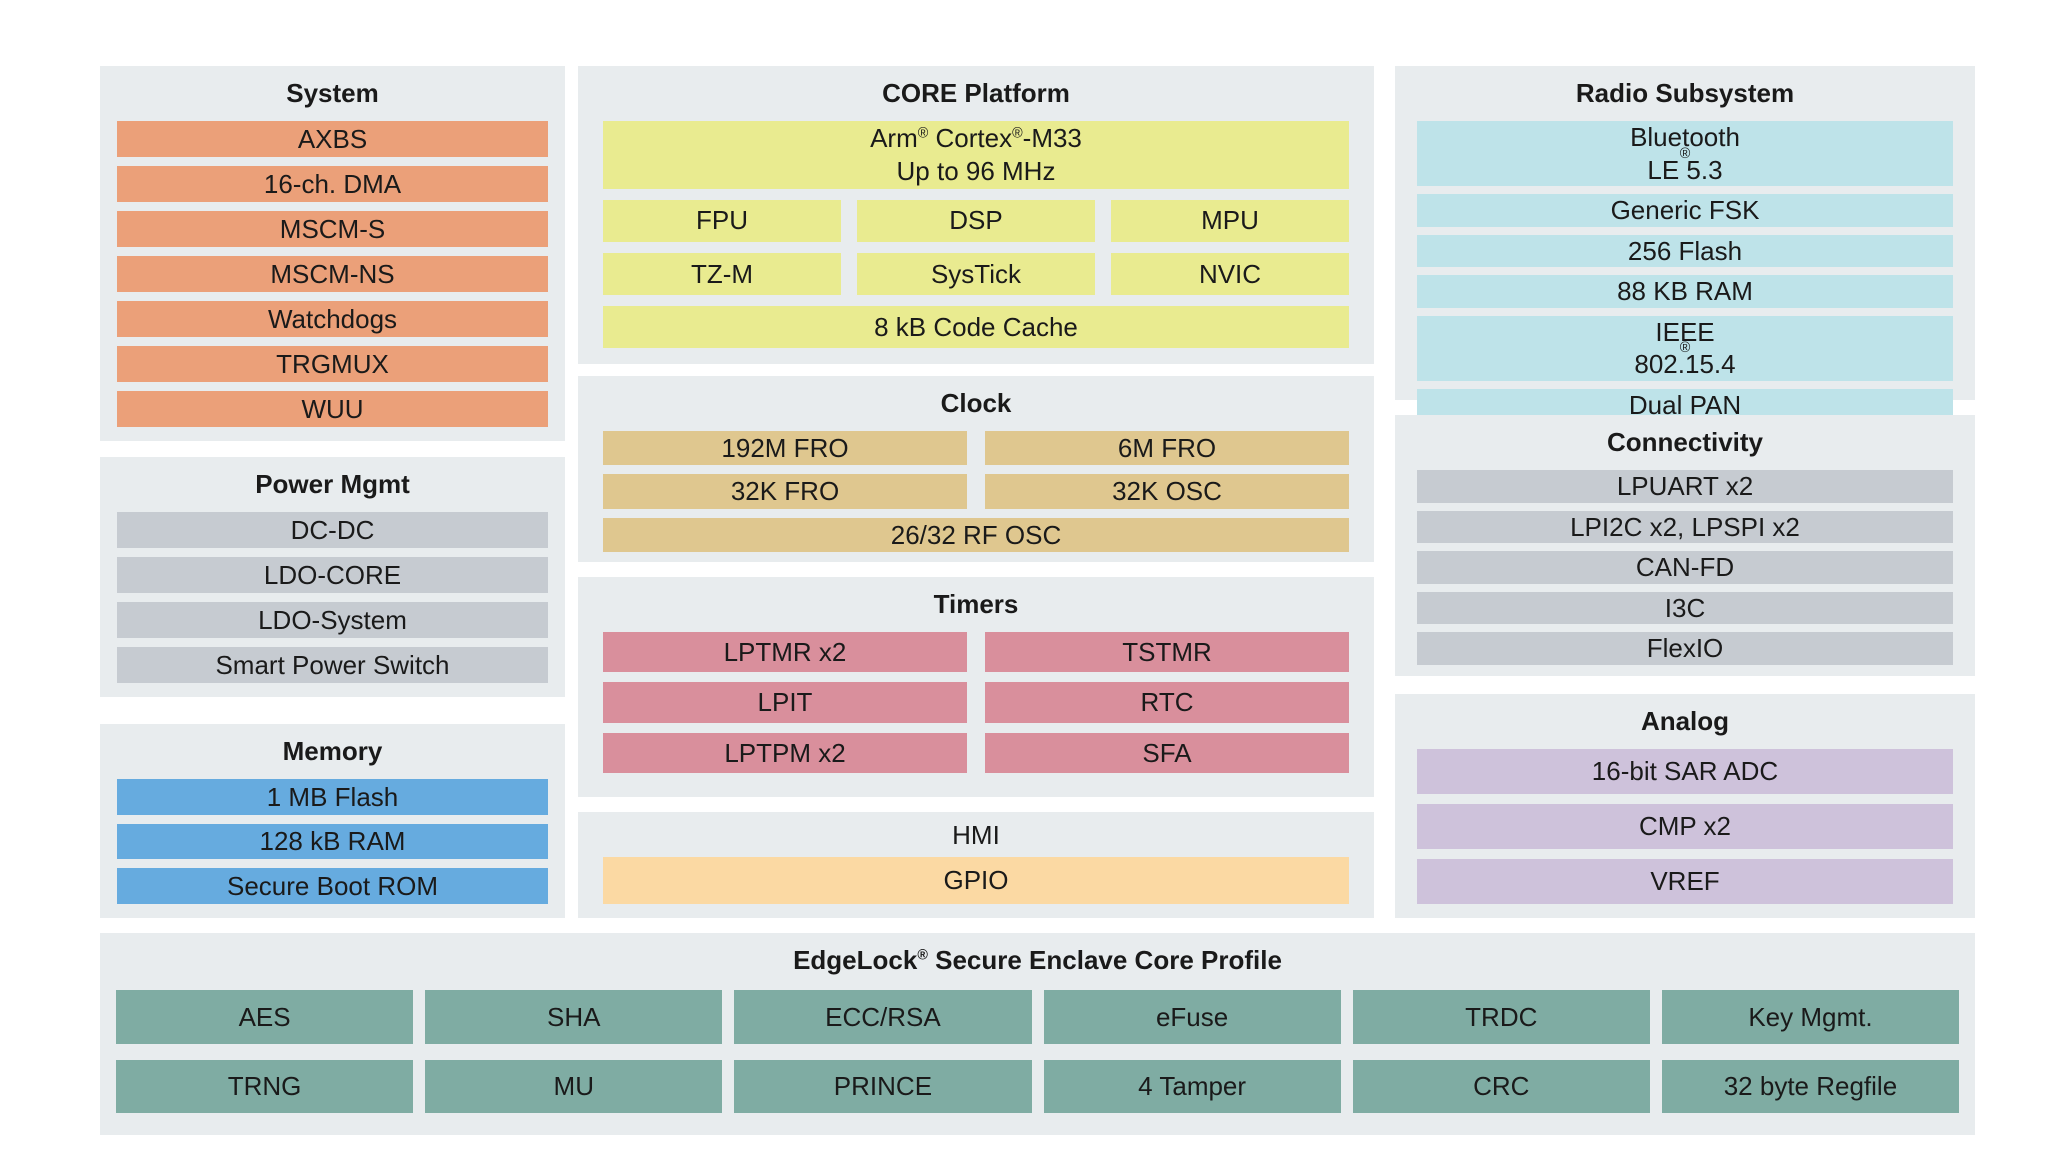 This screenshot has width=2048, height=1152. I want to click on panel-title-radio-subsystem: Radio Subsystem, so click(1685, 93).